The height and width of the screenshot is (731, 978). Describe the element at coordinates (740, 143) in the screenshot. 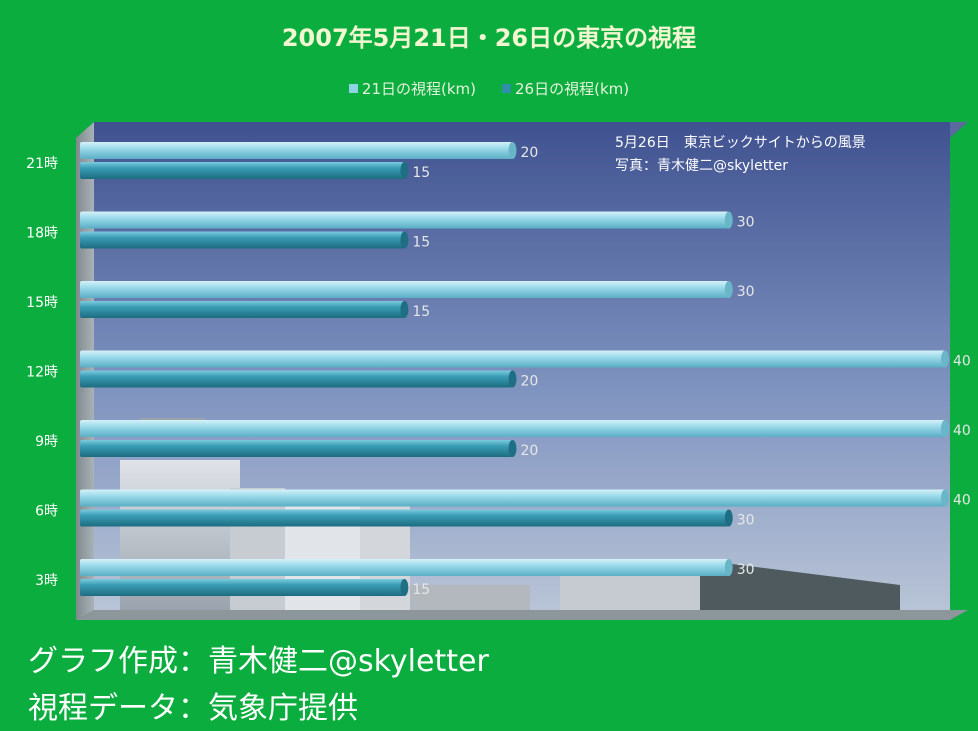

I see `photo-caption-line1: 5月26日 東京ビックサイトからの風景` at that location.